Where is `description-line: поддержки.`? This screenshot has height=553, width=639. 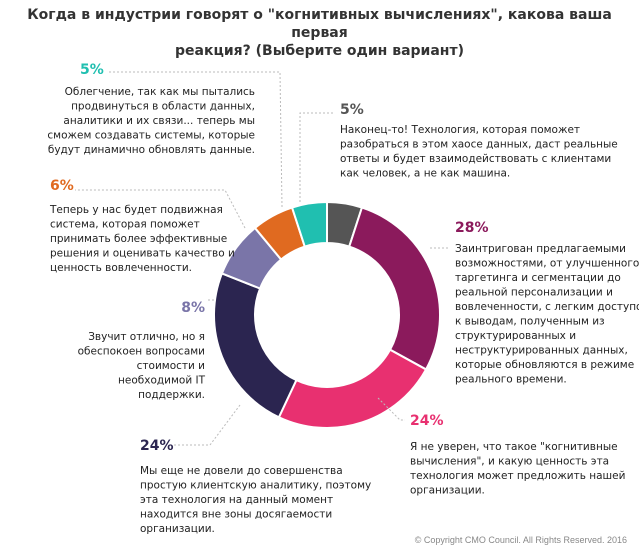 description-line: поддержки. is located at coordinates (171, 395).